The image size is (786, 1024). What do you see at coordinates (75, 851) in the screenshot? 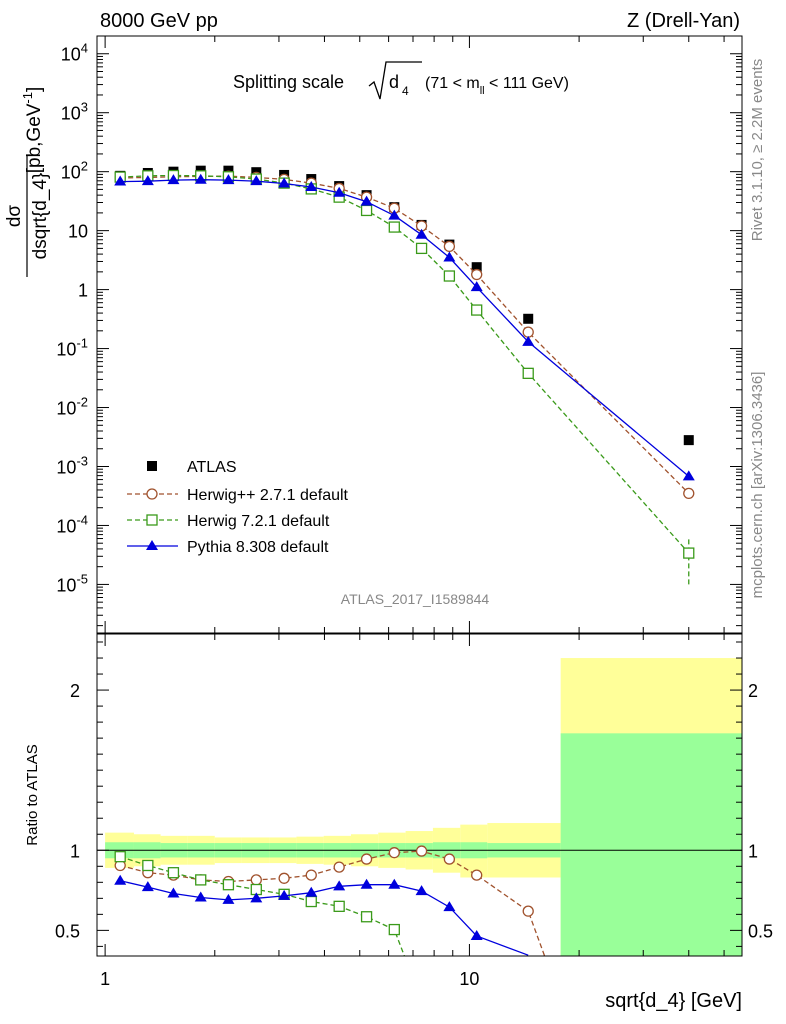
I see `ratio-y-tick-label: 1` at bounding box center [75, 851].